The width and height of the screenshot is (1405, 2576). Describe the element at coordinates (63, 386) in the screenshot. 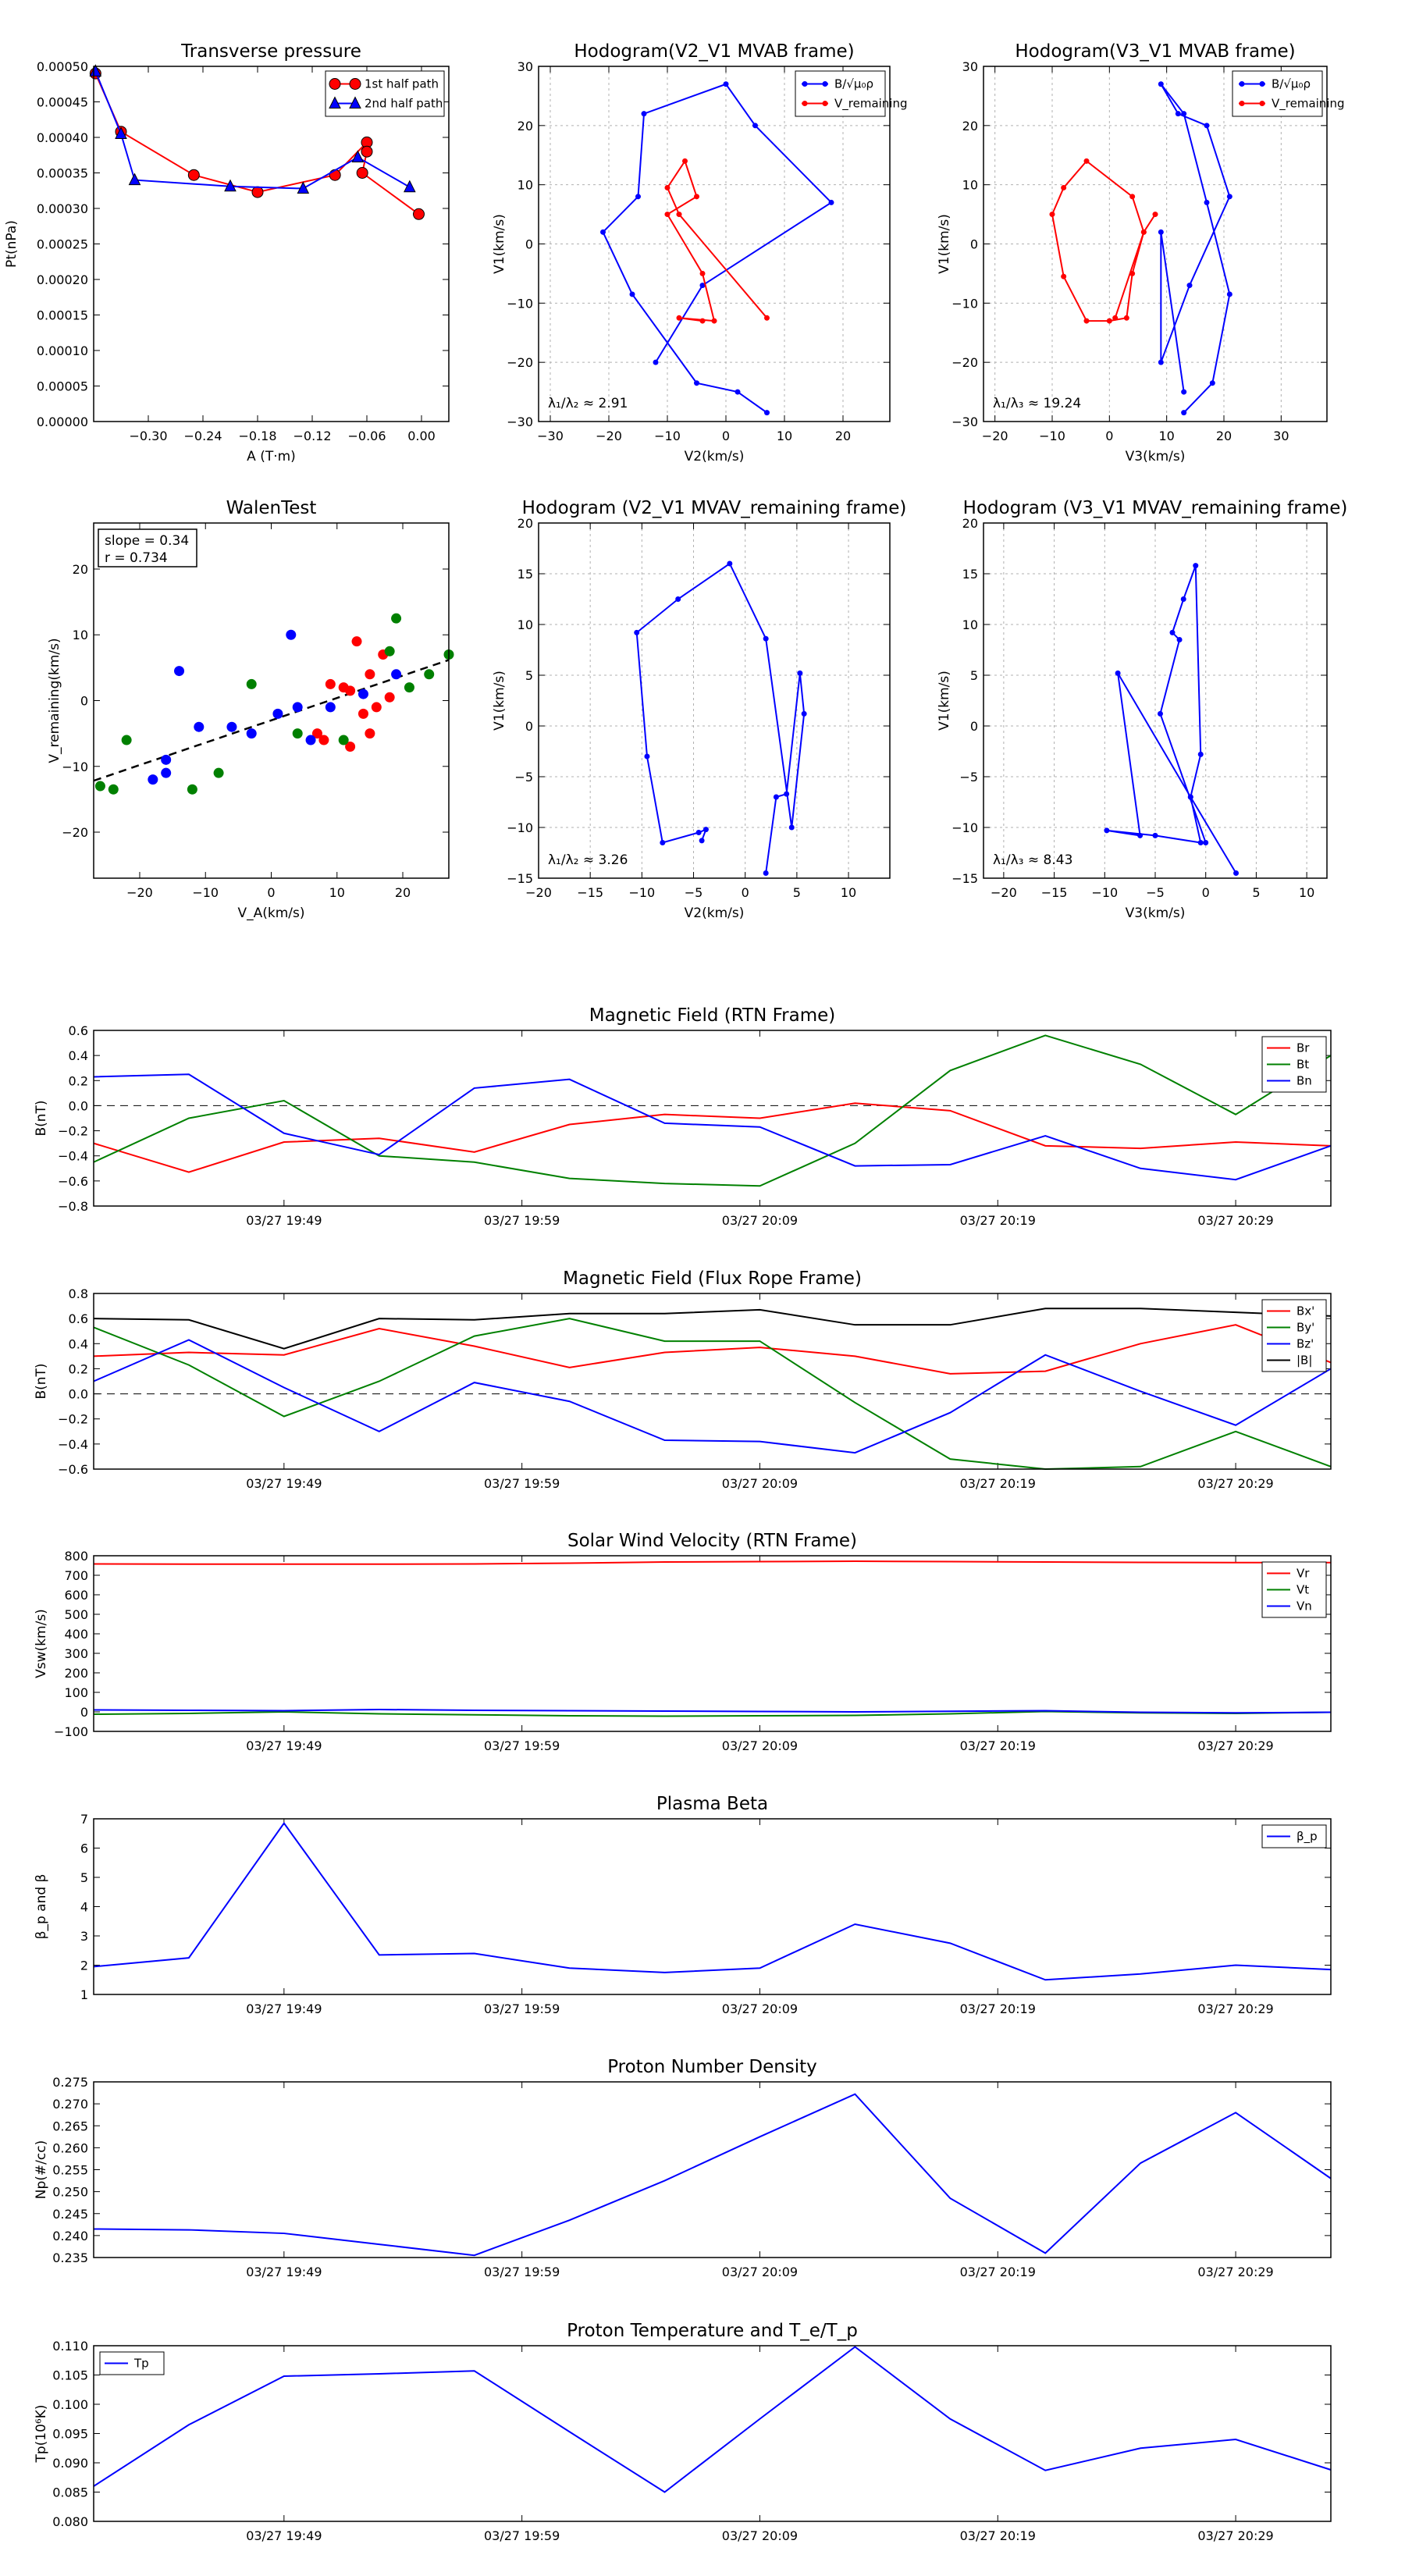

I see `y-tick-label: 0.00005` at that location.